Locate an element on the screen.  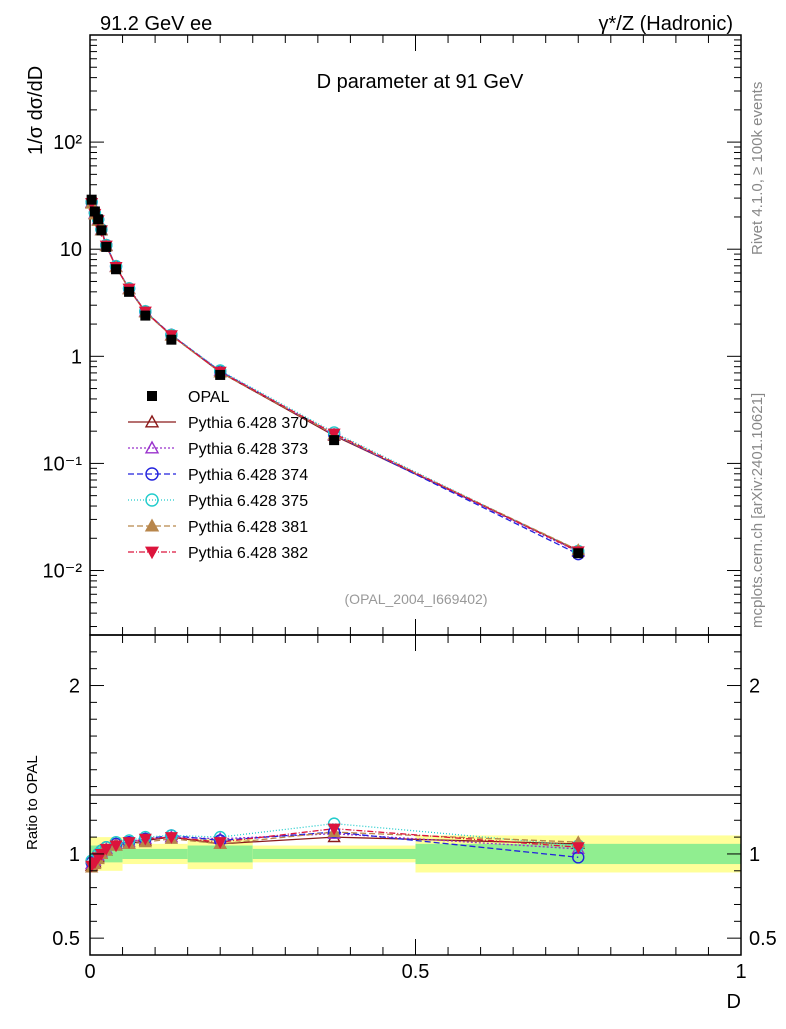
ratio-bands is located at coordinates (415, 854).